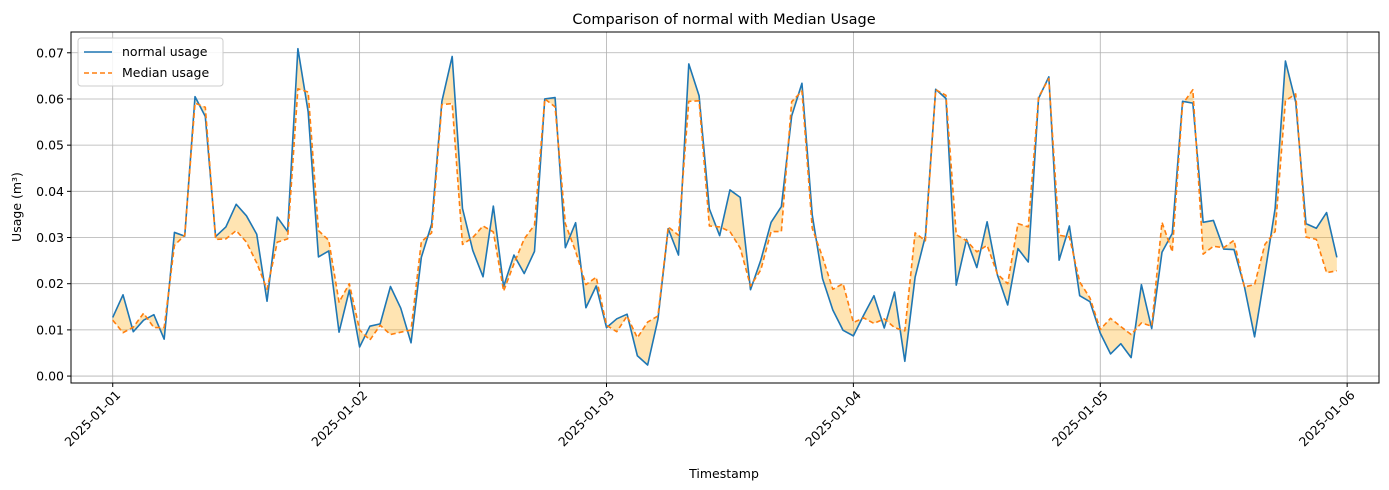 This screenshot has width=1389, height=490. What do you see at coordinates (723, 20) in the screenshot?
I see `chart-title: Comparison of normal with Median Usage` at bounding box center [723, 20].